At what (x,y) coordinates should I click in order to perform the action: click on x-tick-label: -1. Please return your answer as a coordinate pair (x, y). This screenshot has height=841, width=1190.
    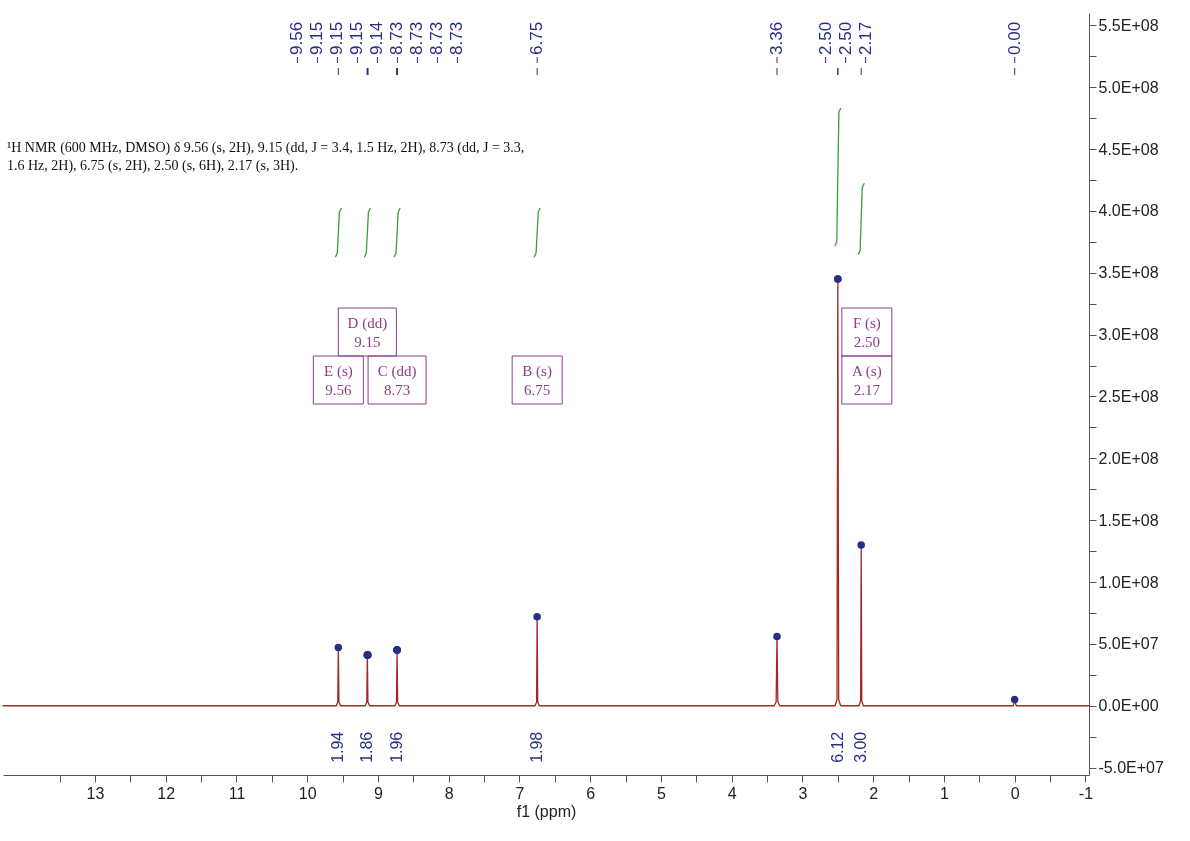
    Looking at the image, I should click on (1086, 793).